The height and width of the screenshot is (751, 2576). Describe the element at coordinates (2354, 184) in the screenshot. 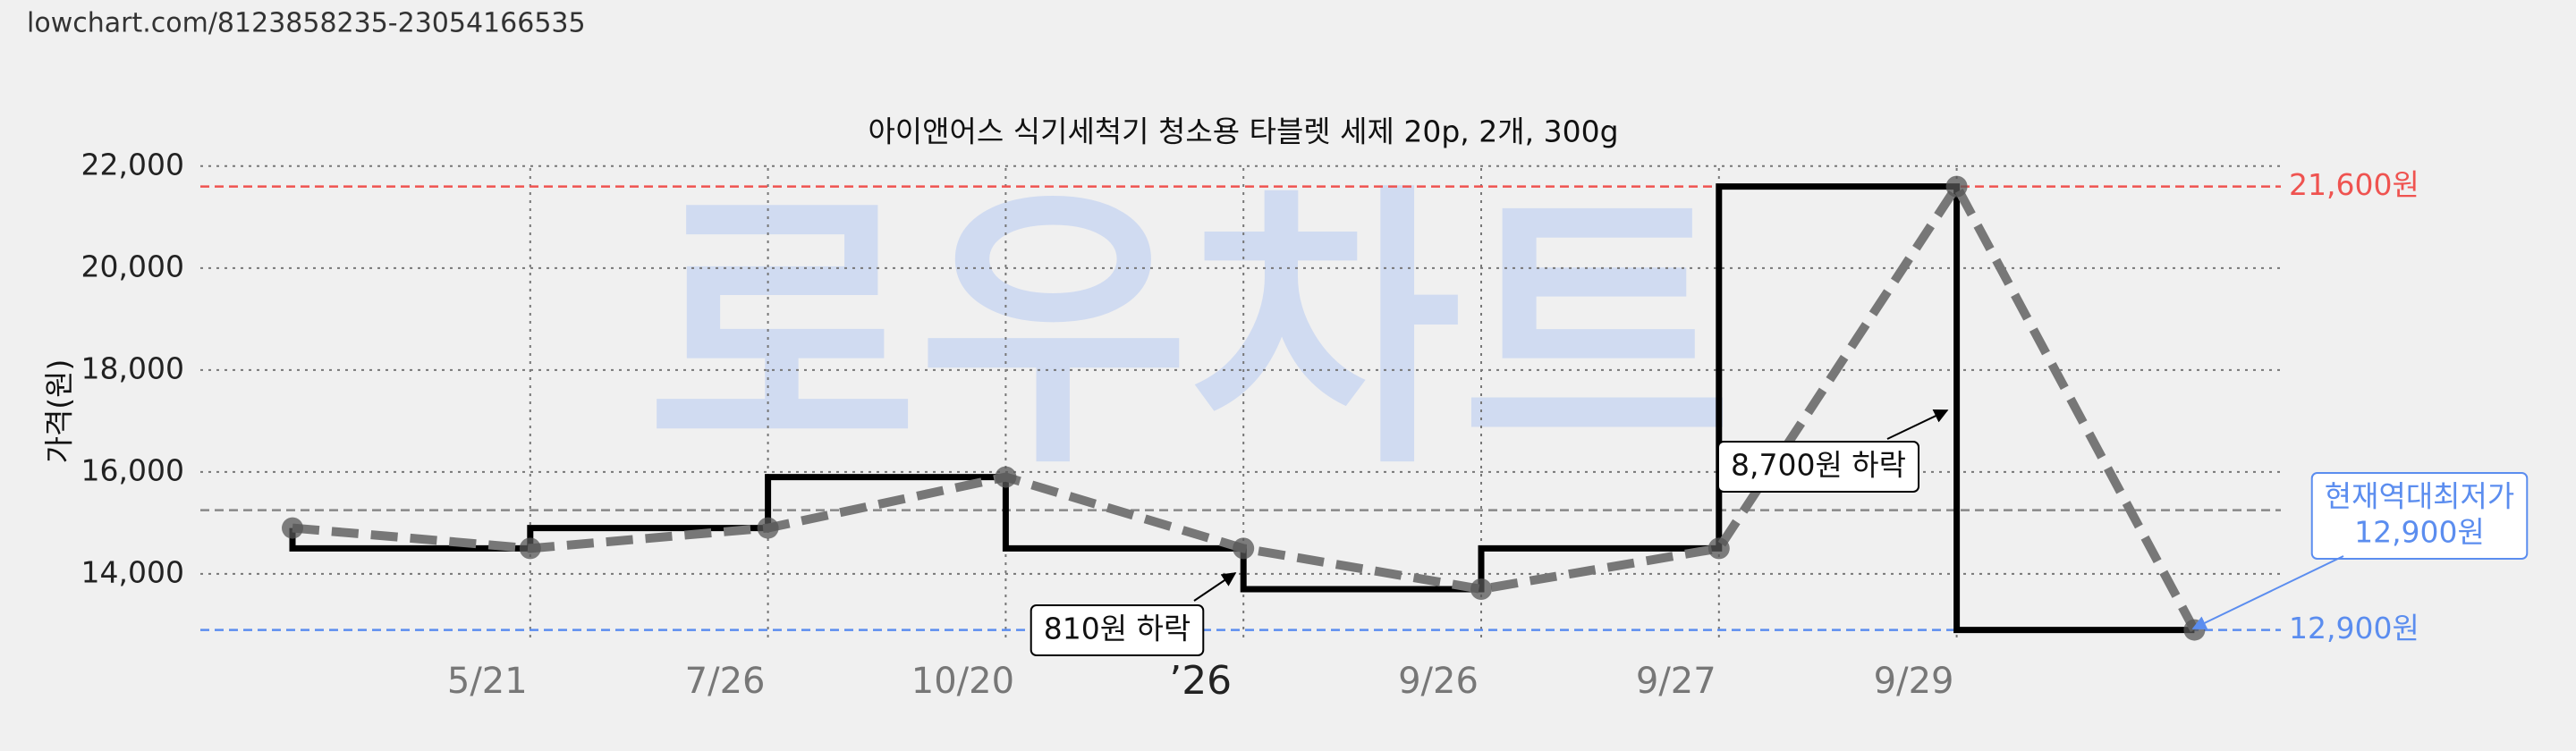

I see `reference-label: 21,600원` at that location.